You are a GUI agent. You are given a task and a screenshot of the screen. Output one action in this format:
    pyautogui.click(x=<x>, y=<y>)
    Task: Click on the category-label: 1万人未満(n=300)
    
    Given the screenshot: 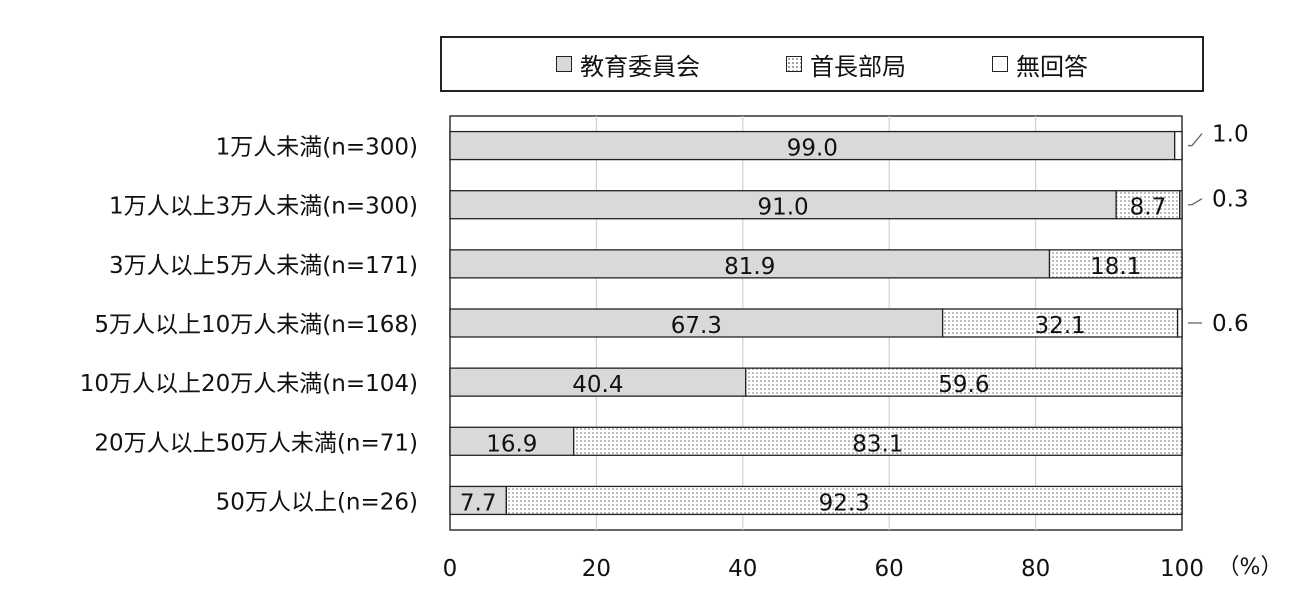 What is the action you would take?
    pyautogui.click(x=317, y=148)
    